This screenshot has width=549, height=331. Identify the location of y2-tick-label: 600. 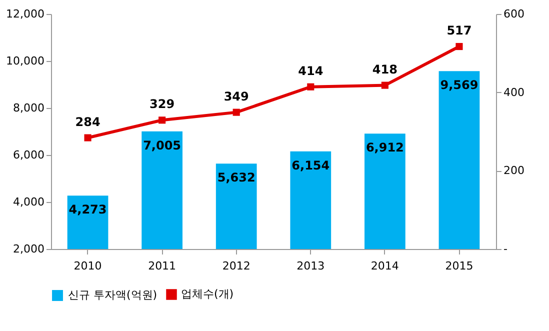
(514, 14).